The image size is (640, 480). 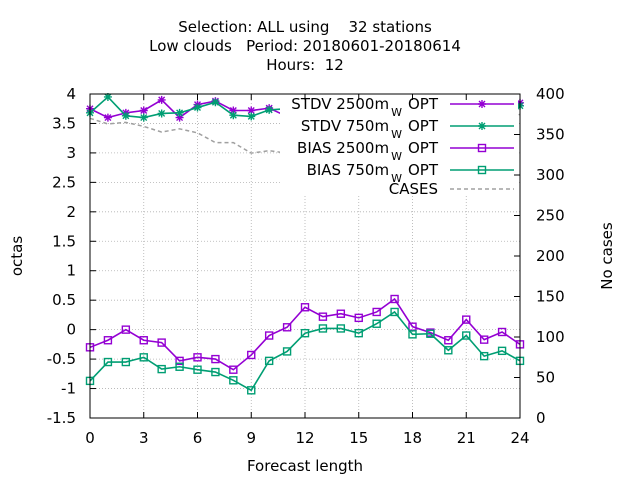 I want to click on x-tick-label: 24, so click(x=519, y=438).